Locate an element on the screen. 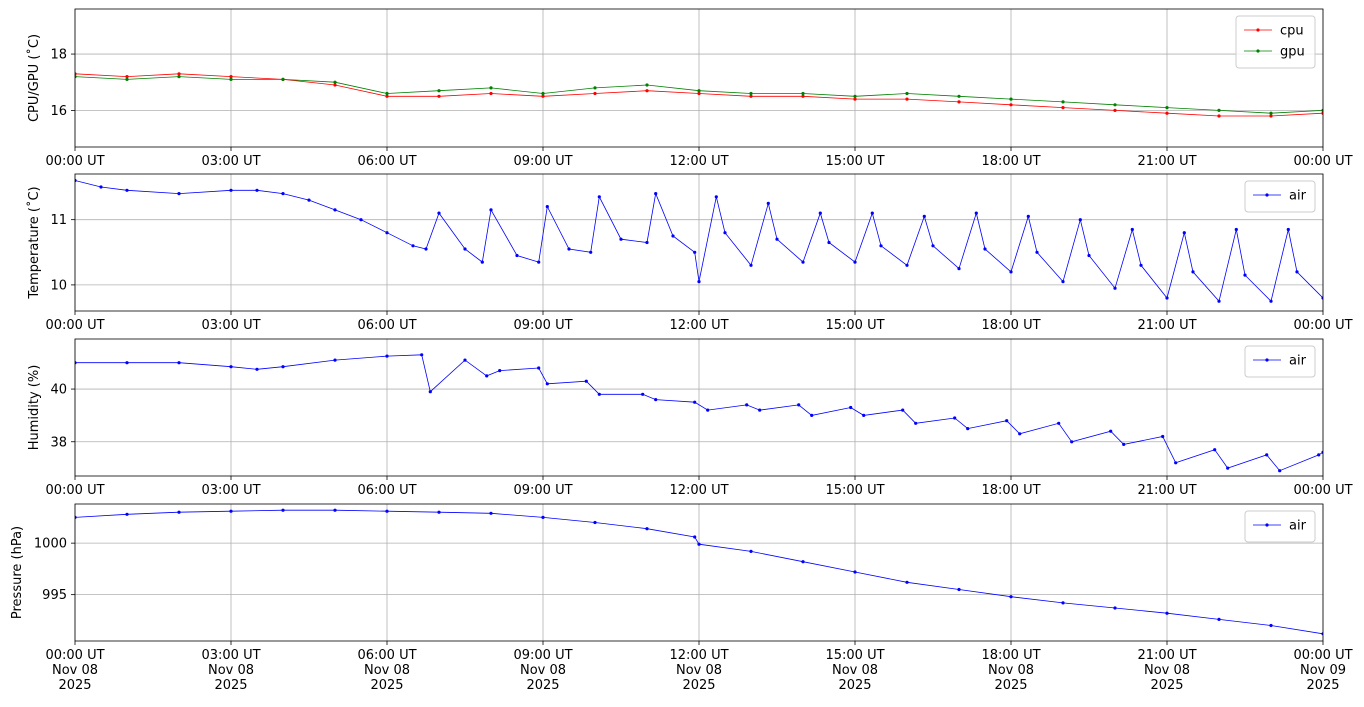  x-tick-label: 00:00 UT Nov 09 2025 is located at coordinates (1322, 670).